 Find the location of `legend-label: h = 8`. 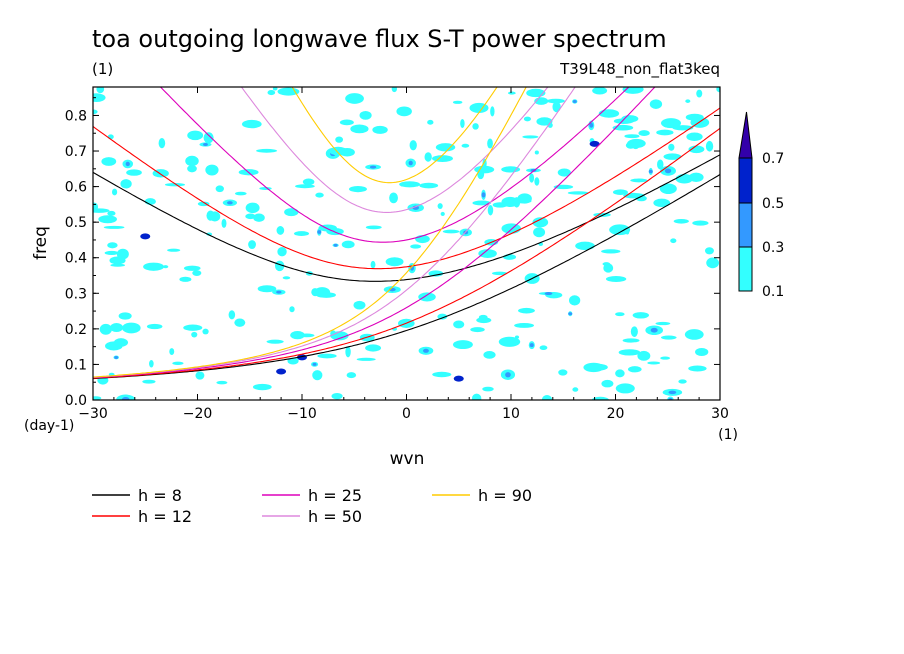

legend-label: h = 8 is located at coordinates (160, 495).